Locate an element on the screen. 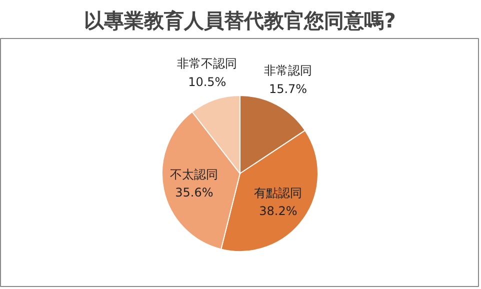 The height and width of the screenshot is (289, 481). data-label: 15.7% is located at coordinates (288, 89).